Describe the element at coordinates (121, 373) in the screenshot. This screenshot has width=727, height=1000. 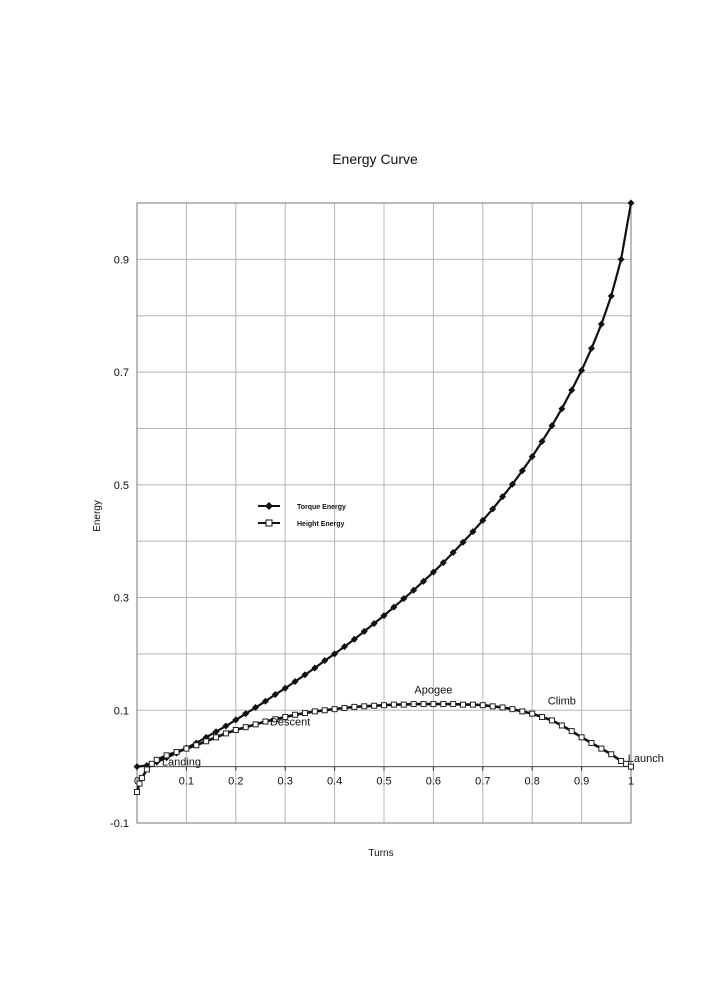
I see `y-tick-label: 0.7` at that location.